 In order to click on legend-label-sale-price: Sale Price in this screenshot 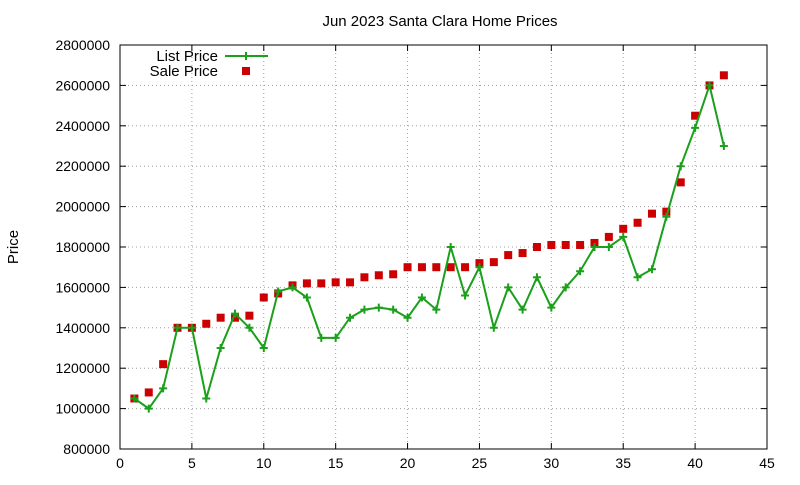, I will do `click(184, 71)`.